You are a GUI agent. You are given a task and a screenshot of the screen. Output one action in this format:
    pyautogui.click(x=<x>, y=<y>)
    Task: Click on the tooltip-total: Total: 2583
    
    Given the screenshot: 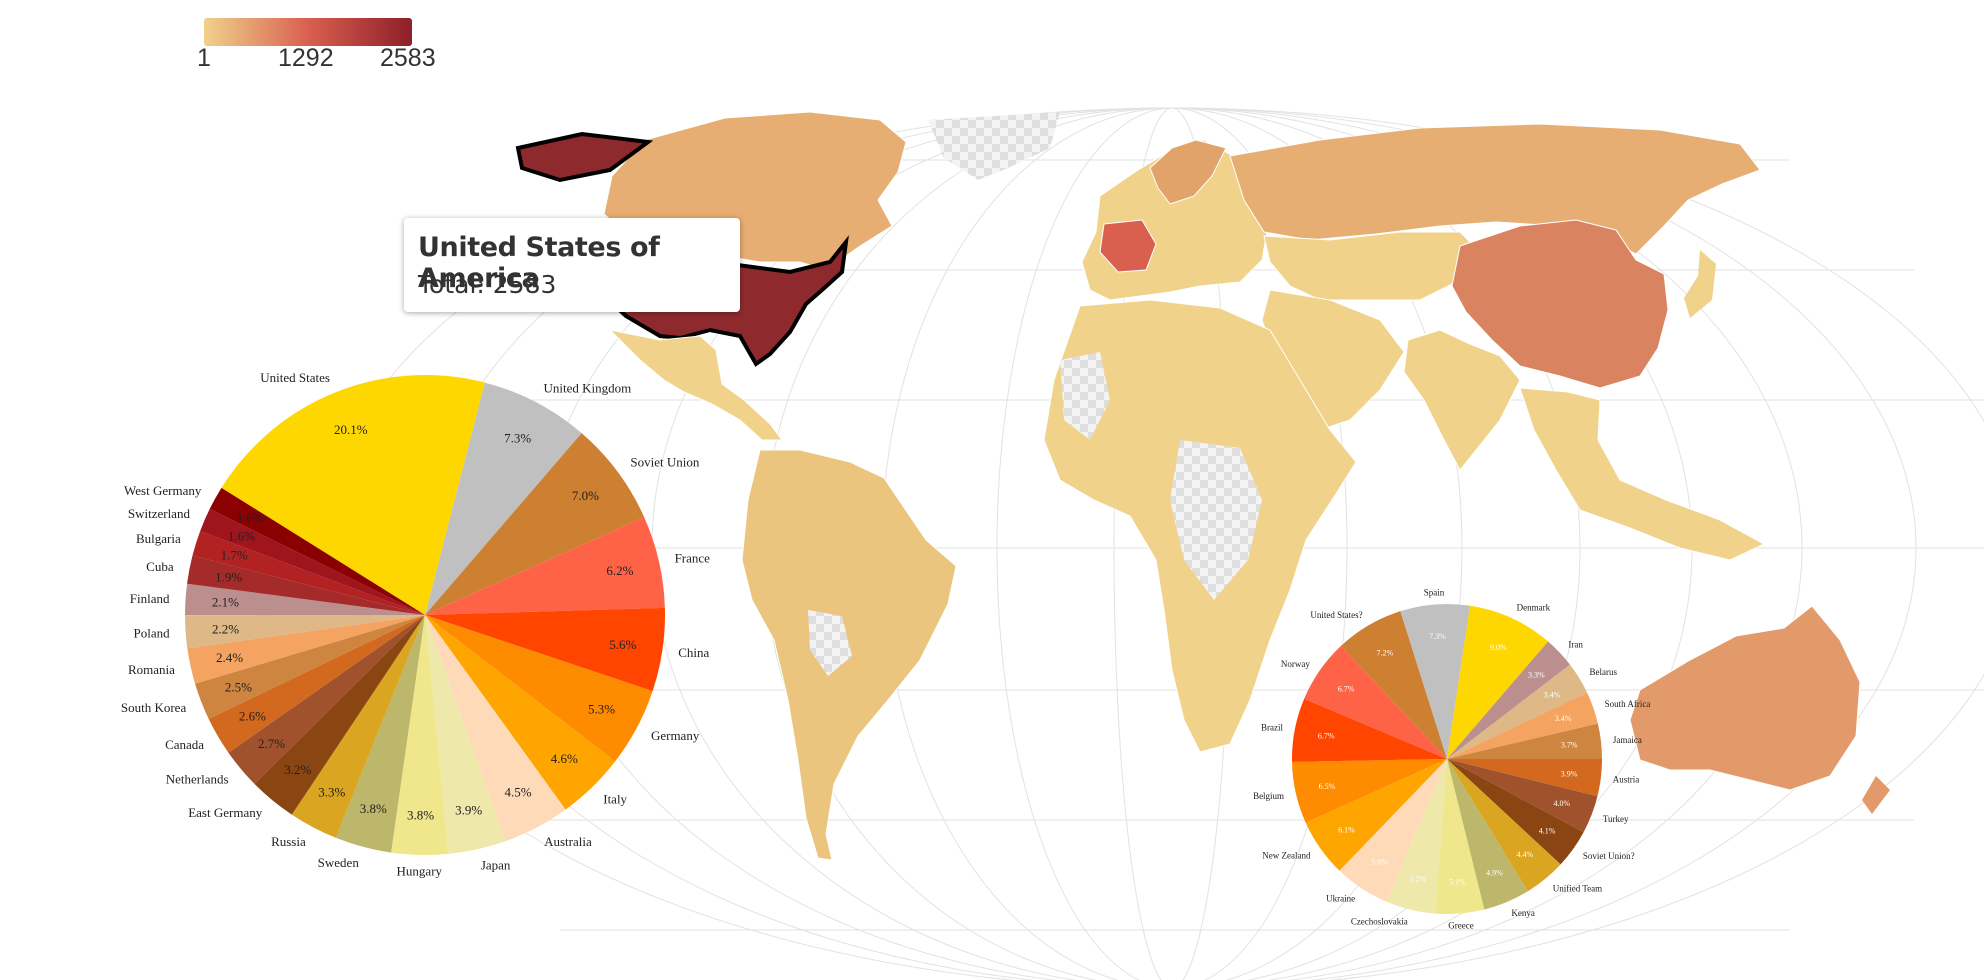 What is the action you would take?
    pyautogui.click(x=487, y=284)
    